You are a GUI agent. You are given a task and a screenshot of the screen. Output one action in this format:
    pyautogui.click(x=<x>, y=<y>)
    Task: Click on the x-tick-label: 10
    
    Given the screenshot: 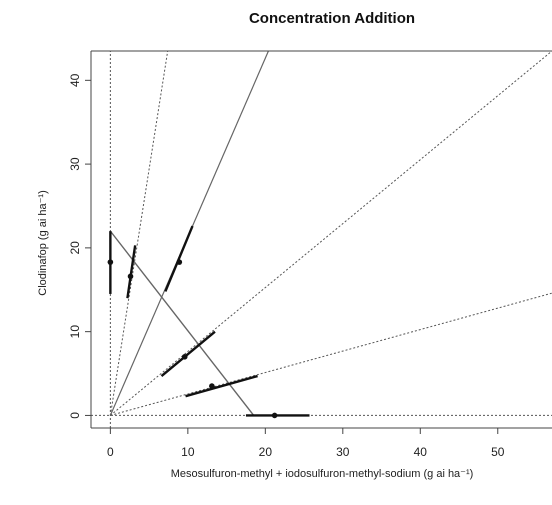 What is the action you would take?
    pyautogui.click(x=188, y=452)
    